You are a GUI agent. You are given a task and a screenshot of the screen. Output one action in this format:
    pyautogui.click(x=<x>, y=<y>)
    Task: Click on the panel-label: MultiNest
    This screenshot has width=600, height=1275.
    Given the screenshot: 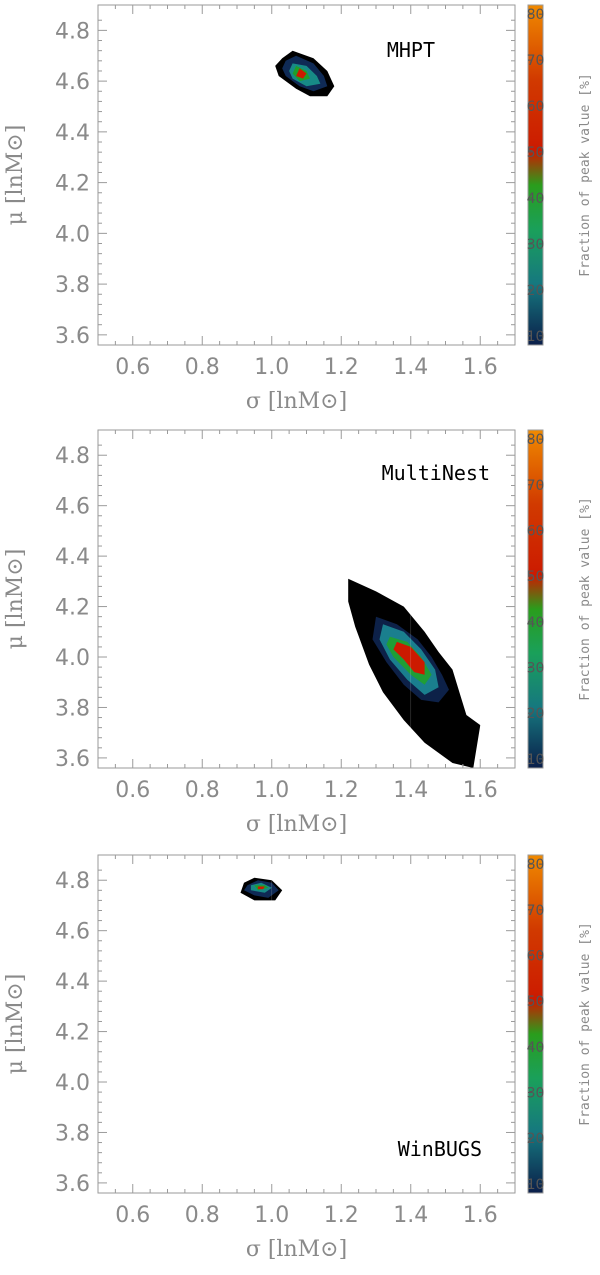 What is the action you would take?
    pyautogui.click(x=436, y=473)
    